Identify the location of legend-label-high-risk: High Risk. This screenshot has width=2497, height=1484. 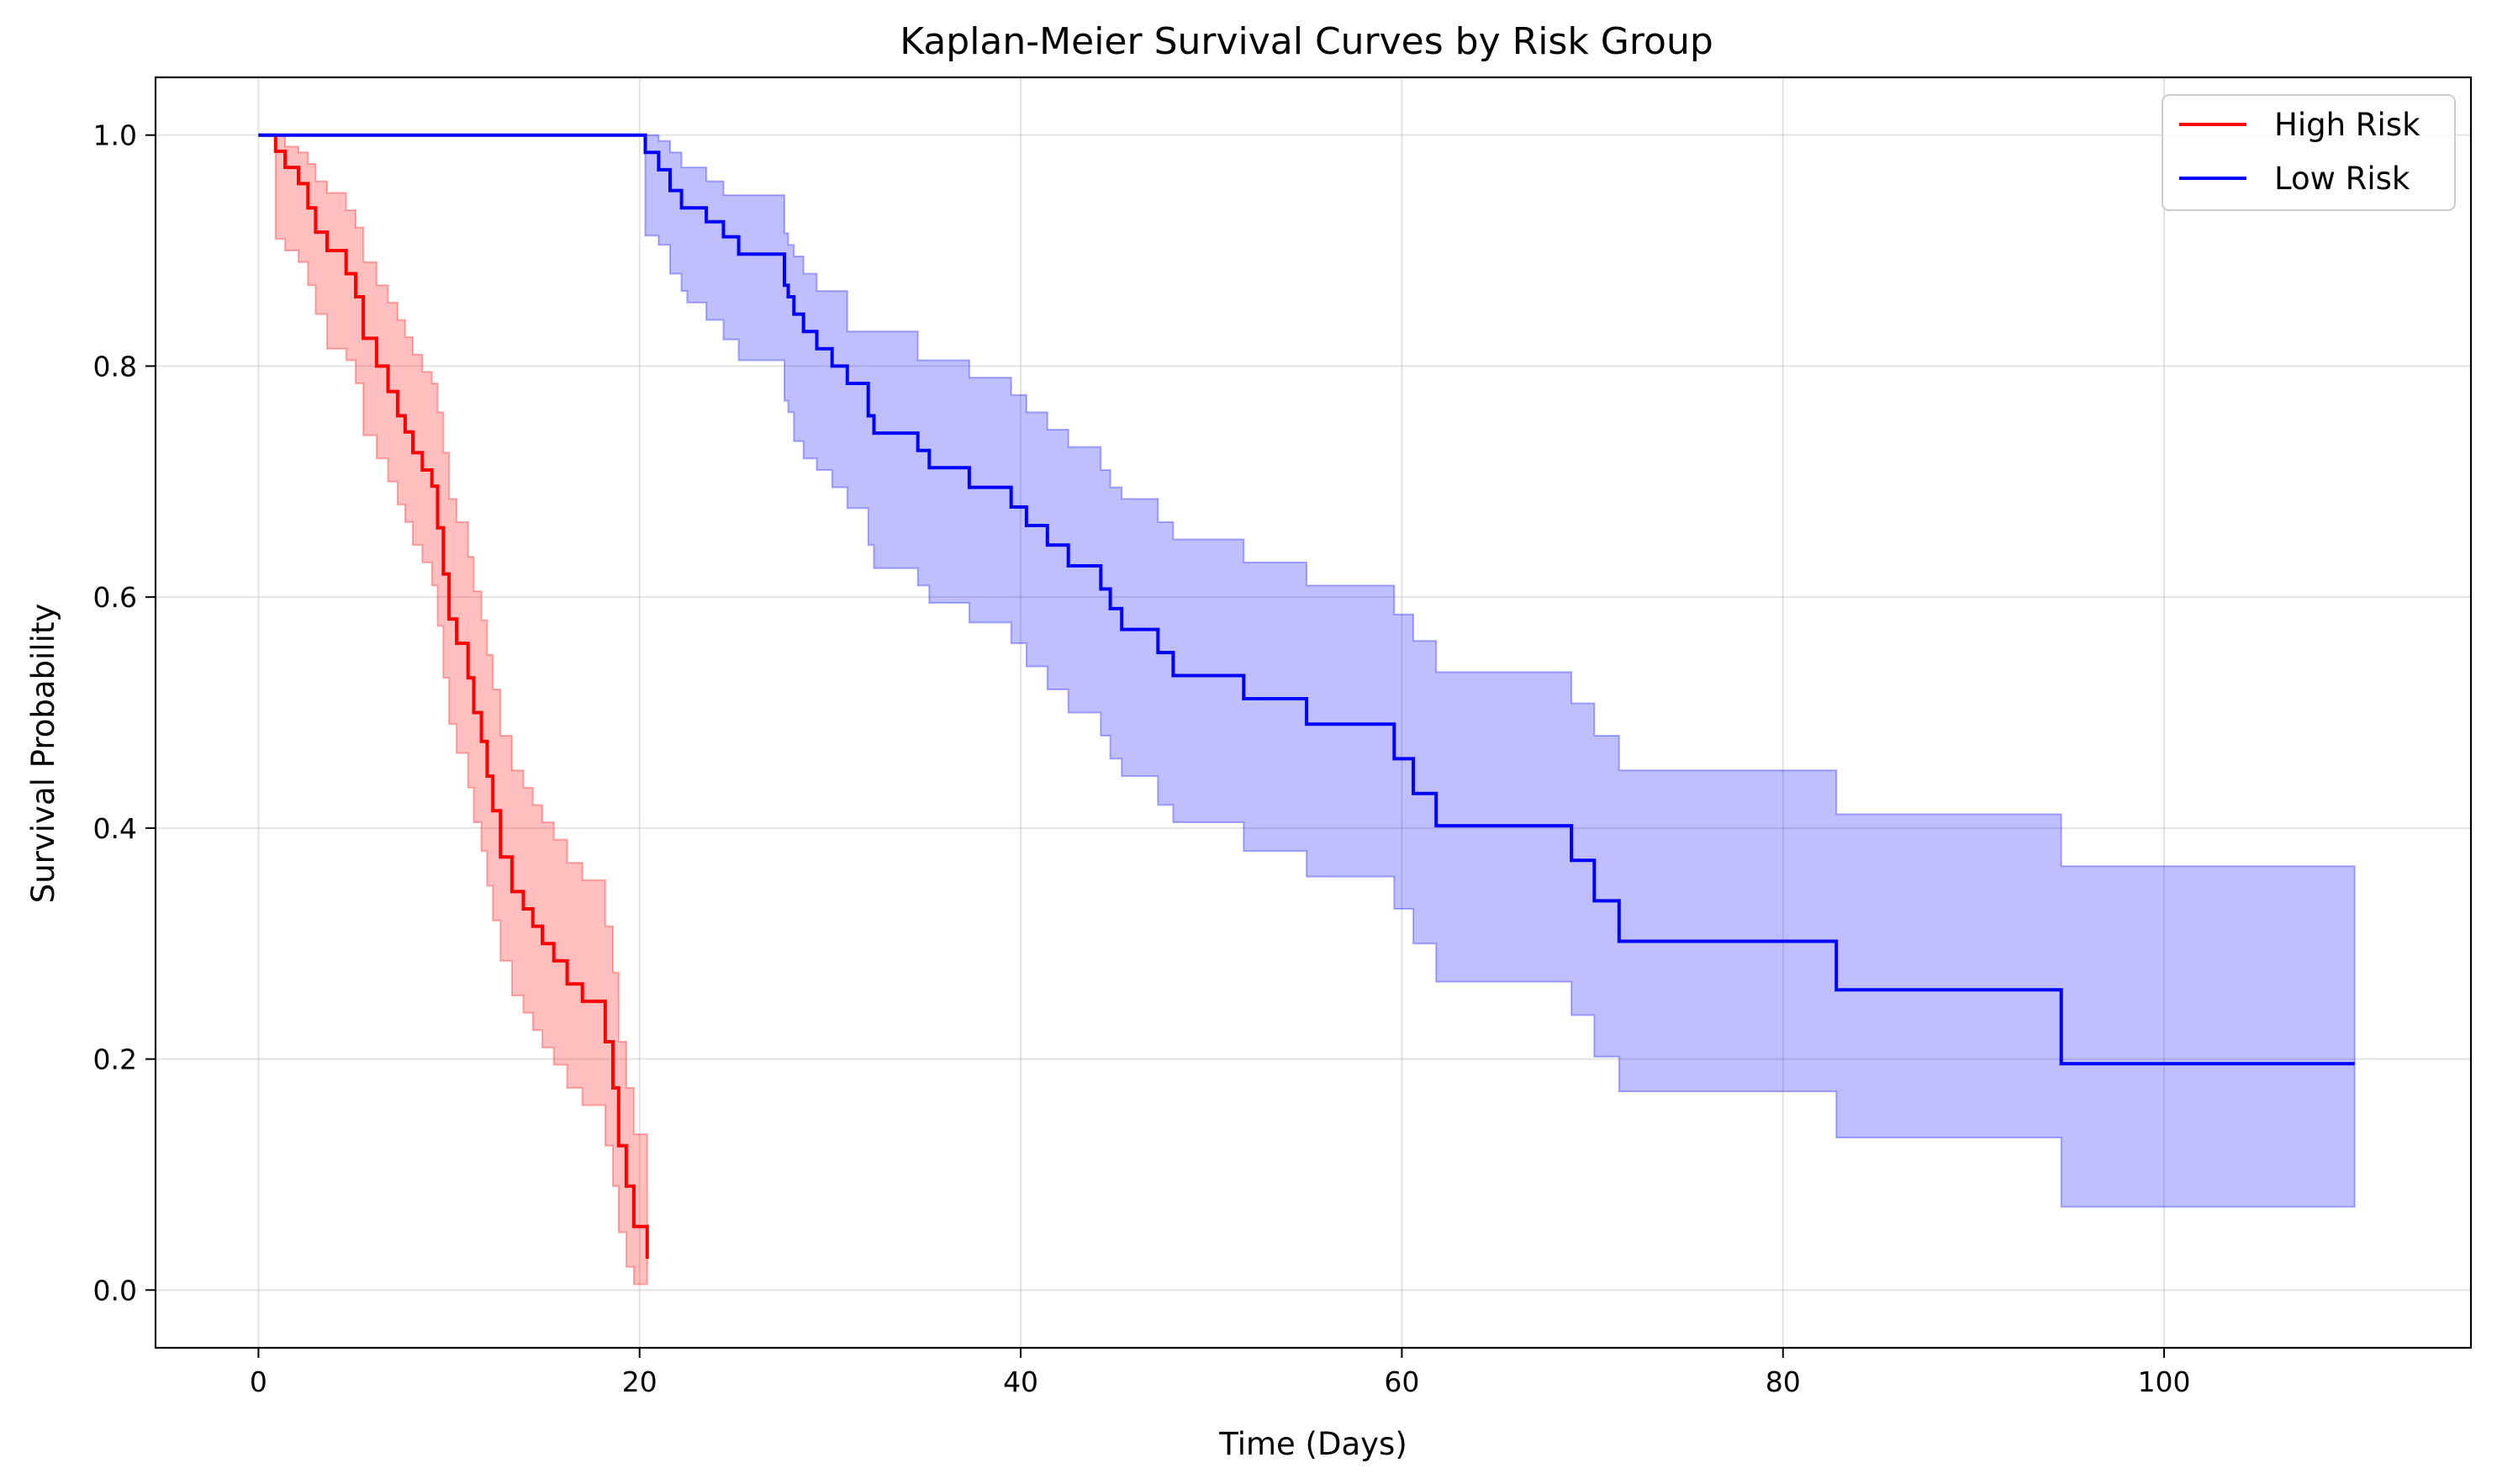
(2347, 125).